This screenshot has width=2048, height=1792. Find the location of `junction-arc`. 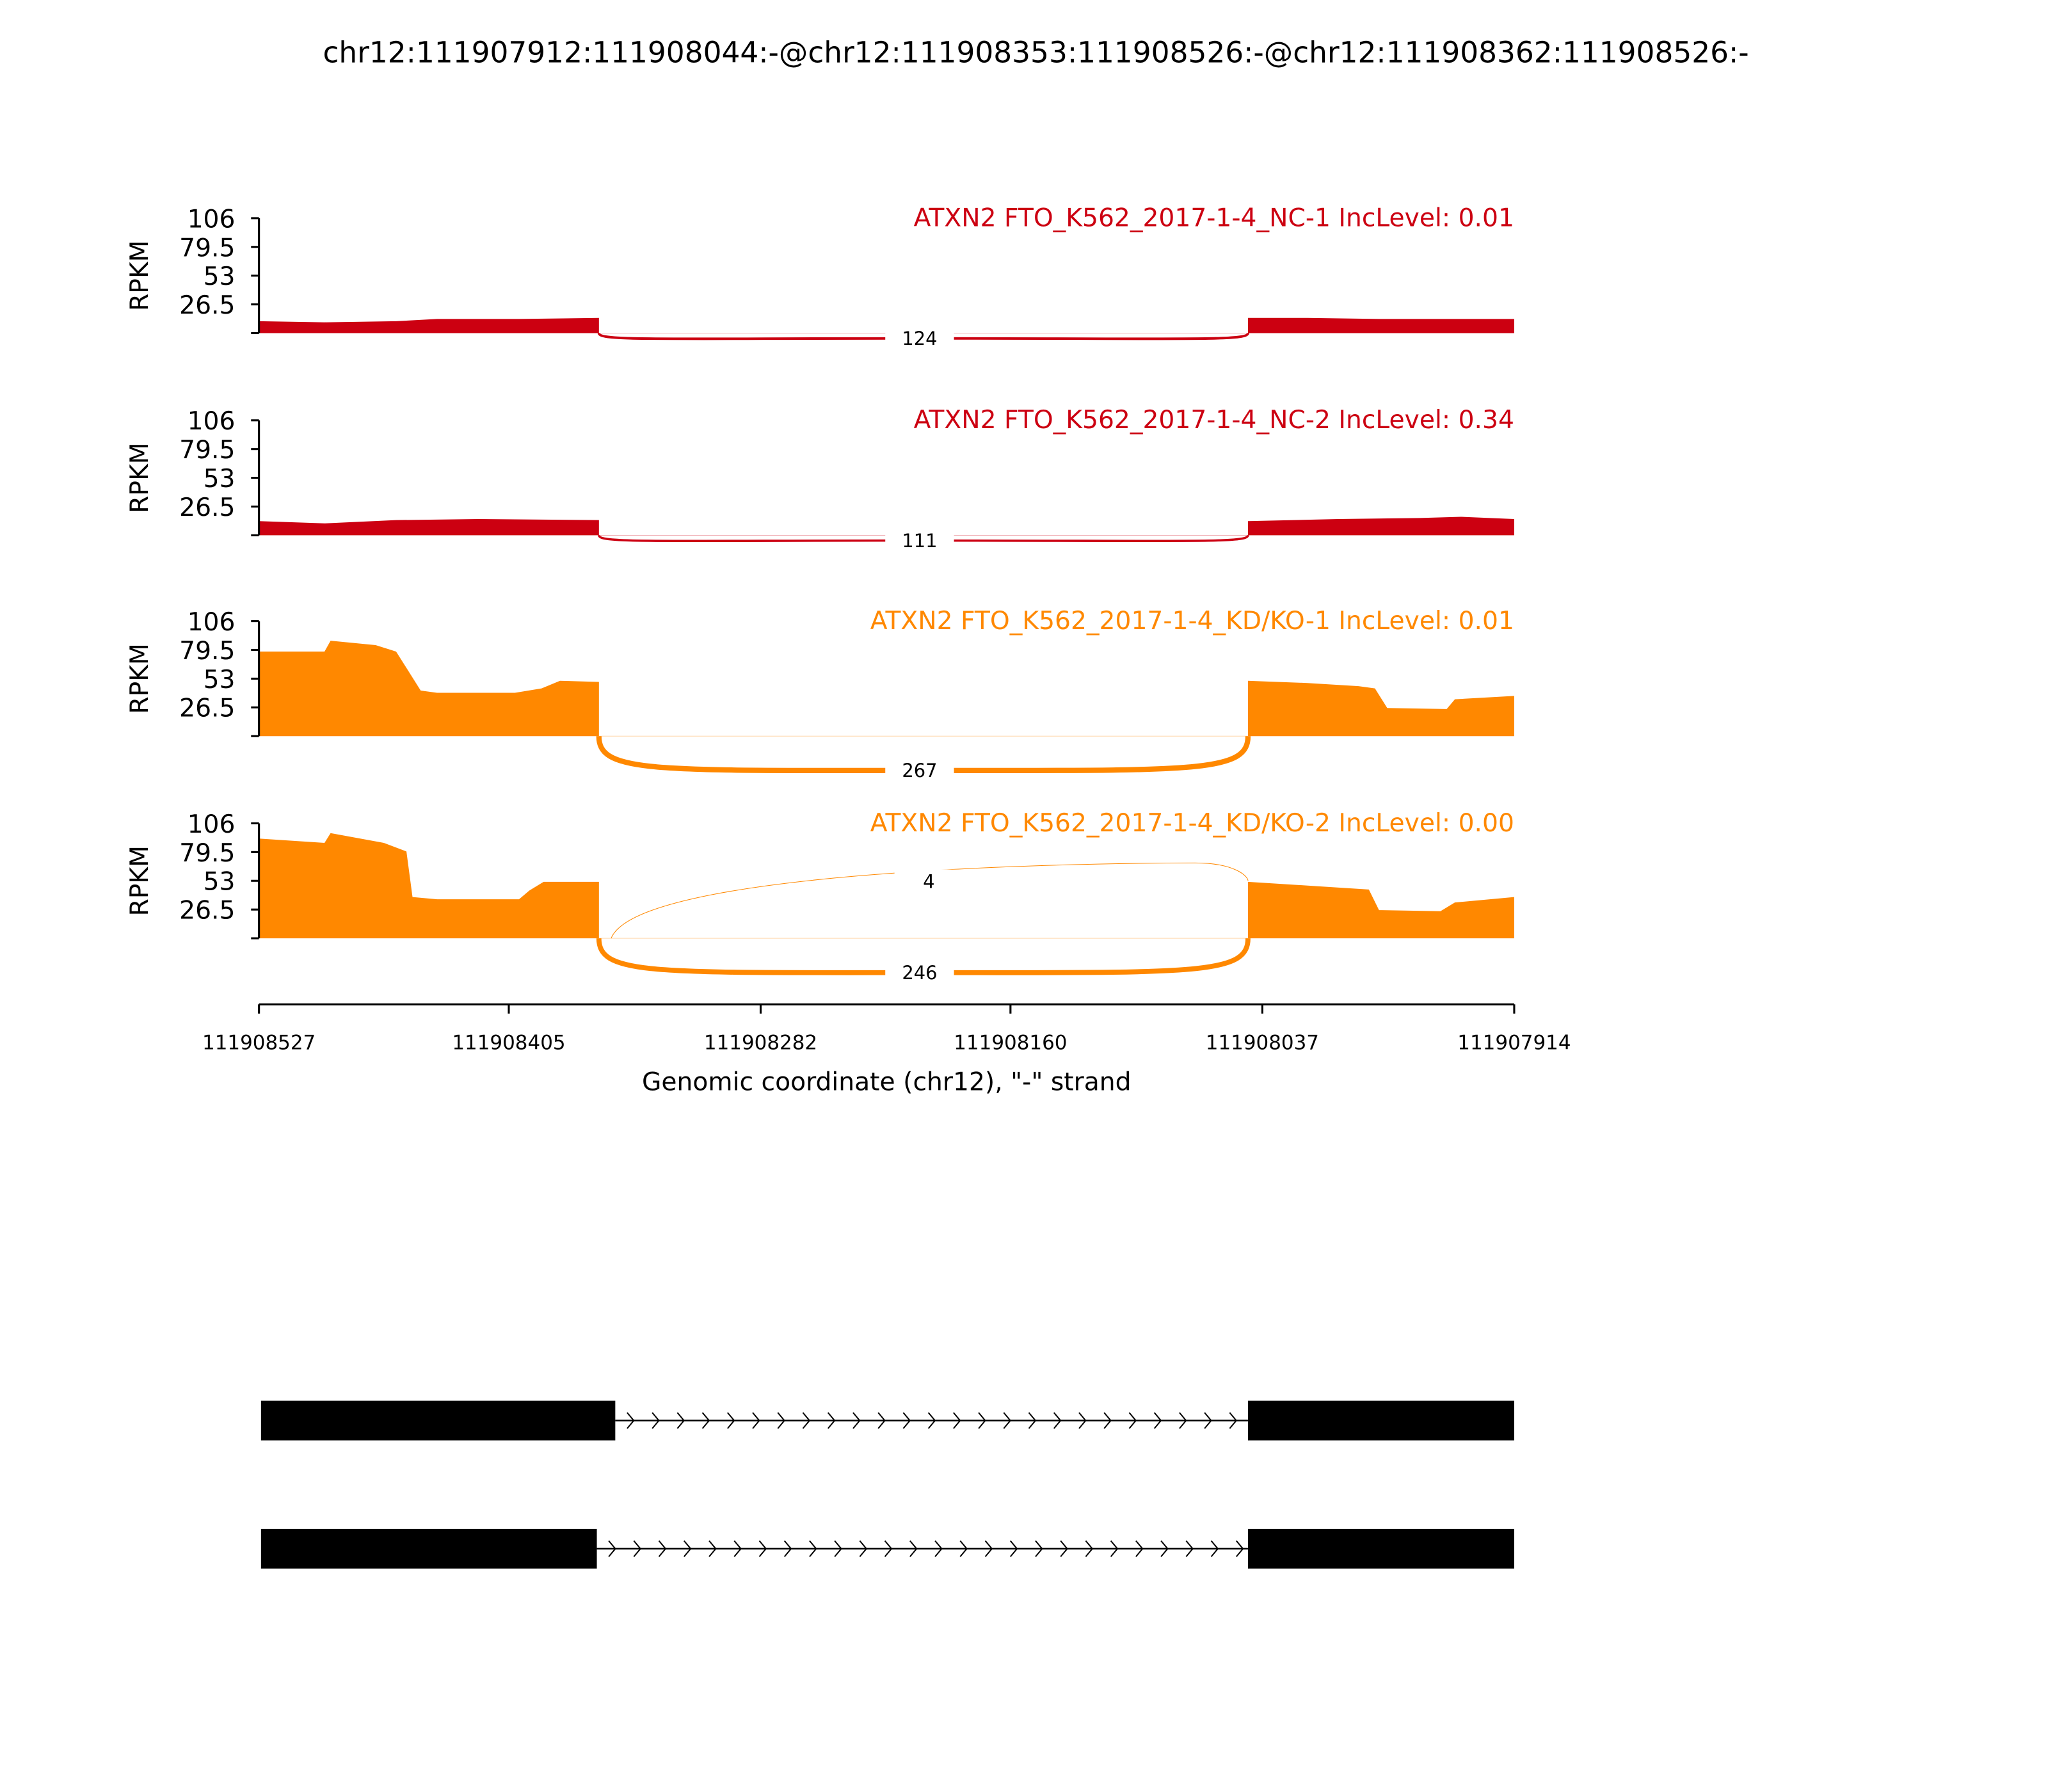

junction-arc is located at coordinates (930, 900).